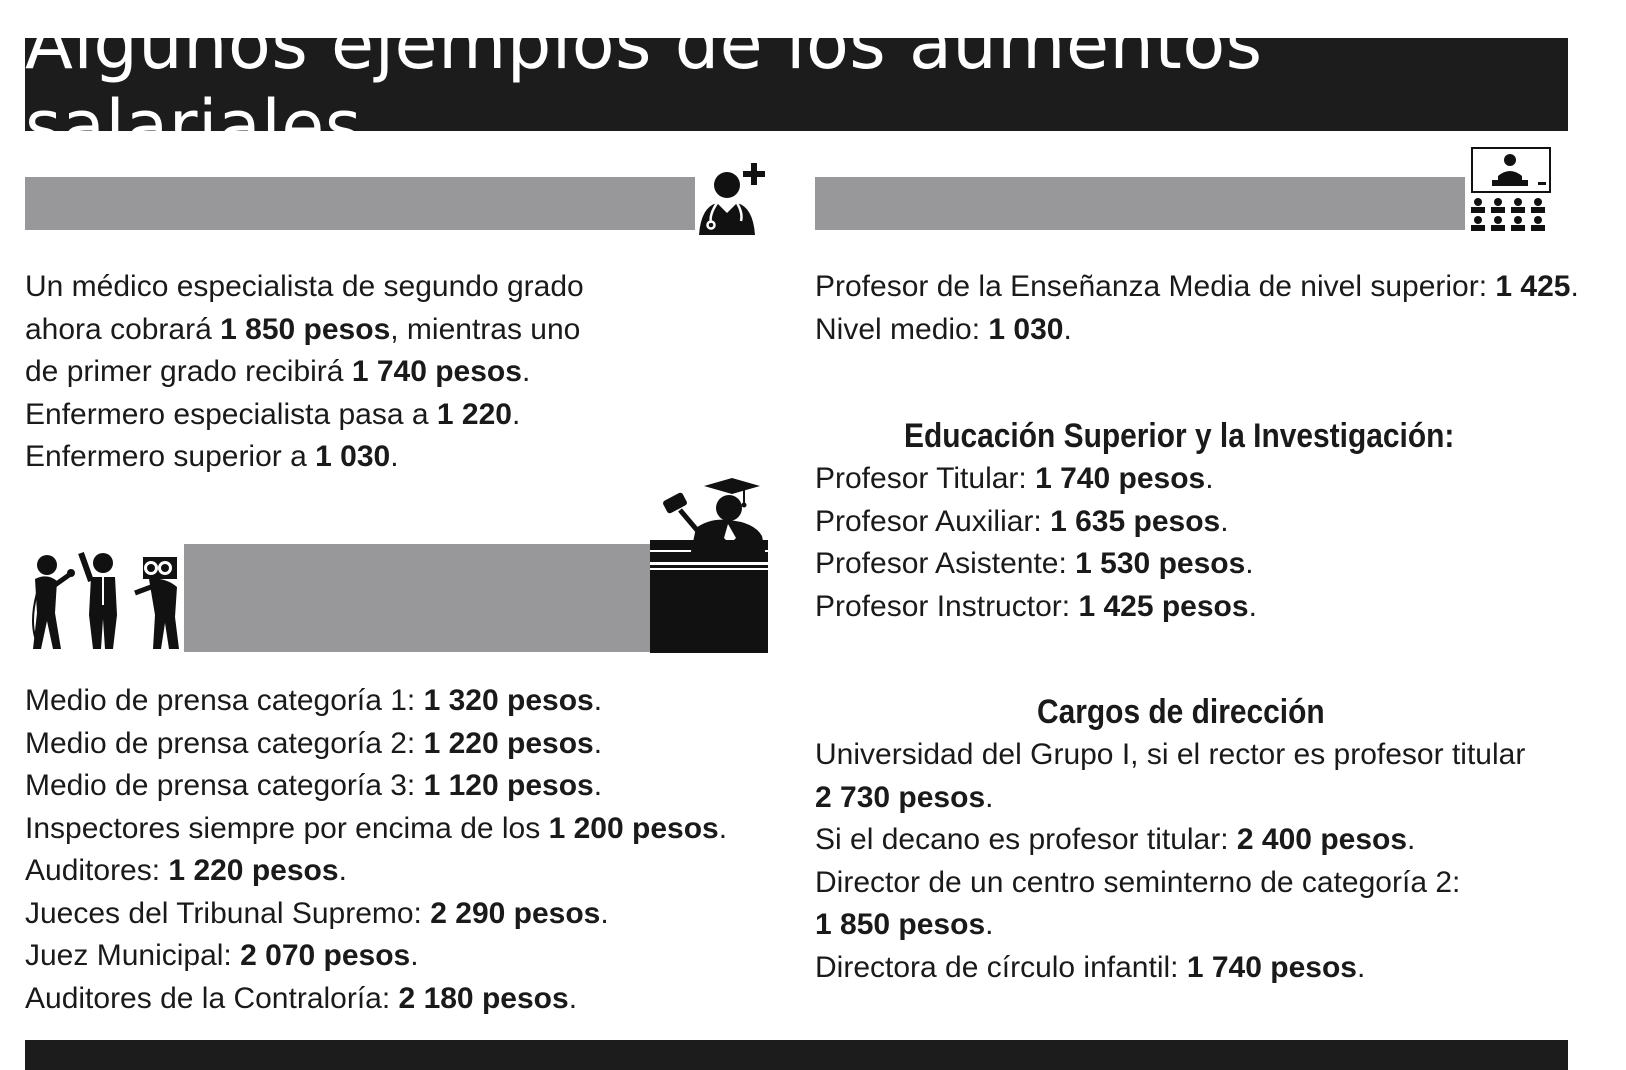 The height and width of the screenshot is (1070, 1626). What do you see at coordinates (1181, 712) in the screenshot?
I see `management-heading: Cargos de dirección` at bounding box center [1181, 712].